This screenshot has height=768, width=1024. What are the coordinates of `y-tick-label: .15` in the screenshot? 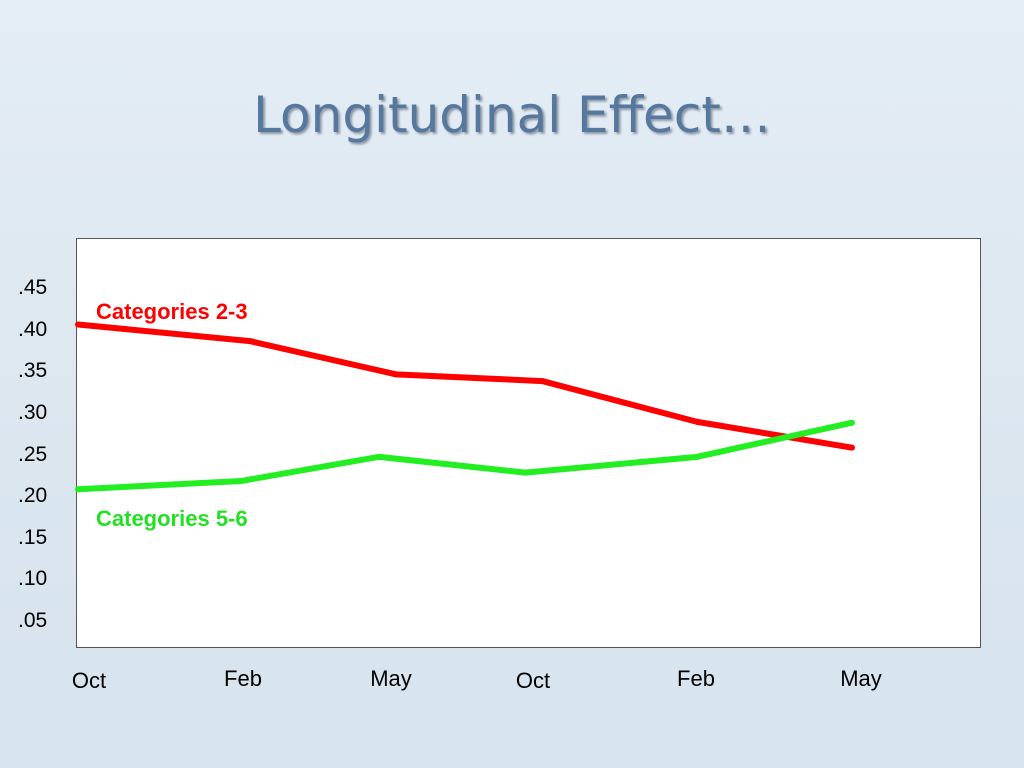 It's located at (33, 537).